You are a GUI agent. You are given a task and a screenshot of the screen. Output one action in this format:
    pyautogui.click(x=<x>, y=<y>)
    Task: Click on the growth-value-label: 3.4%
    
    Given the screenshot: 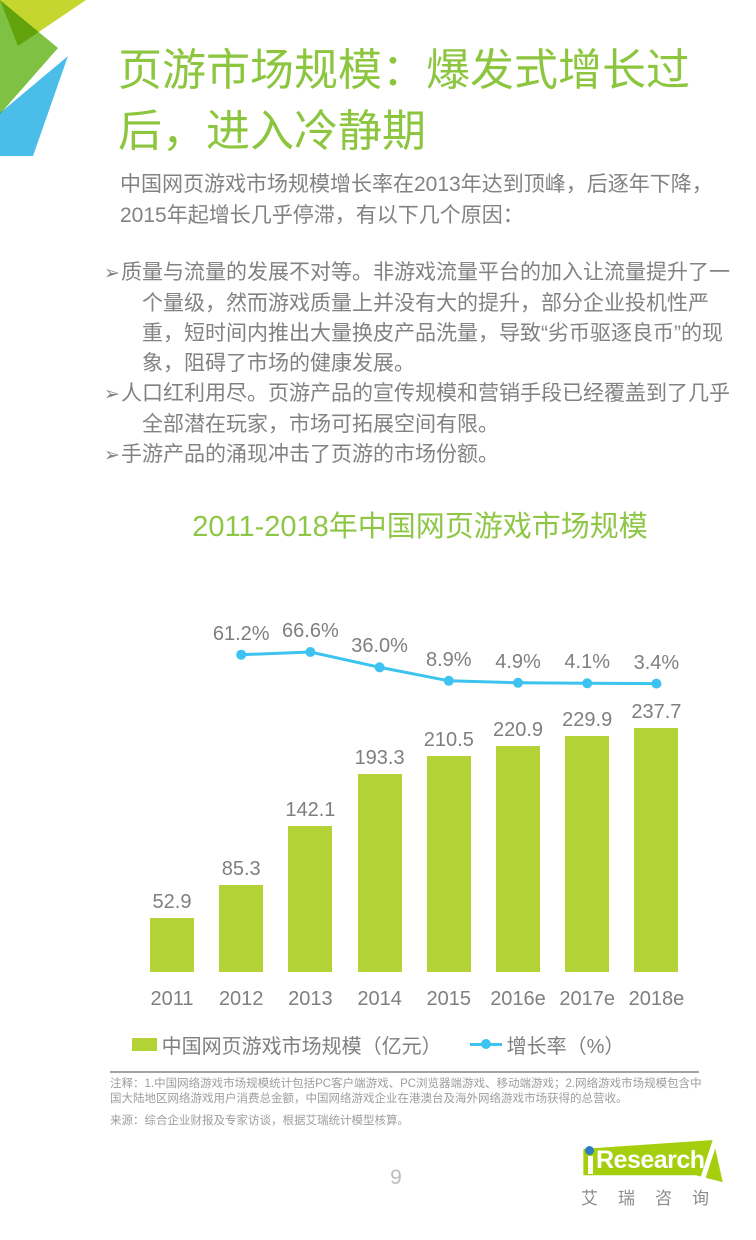 What is the action you would take?
    pyautogui.click(x=656, y=662)
    